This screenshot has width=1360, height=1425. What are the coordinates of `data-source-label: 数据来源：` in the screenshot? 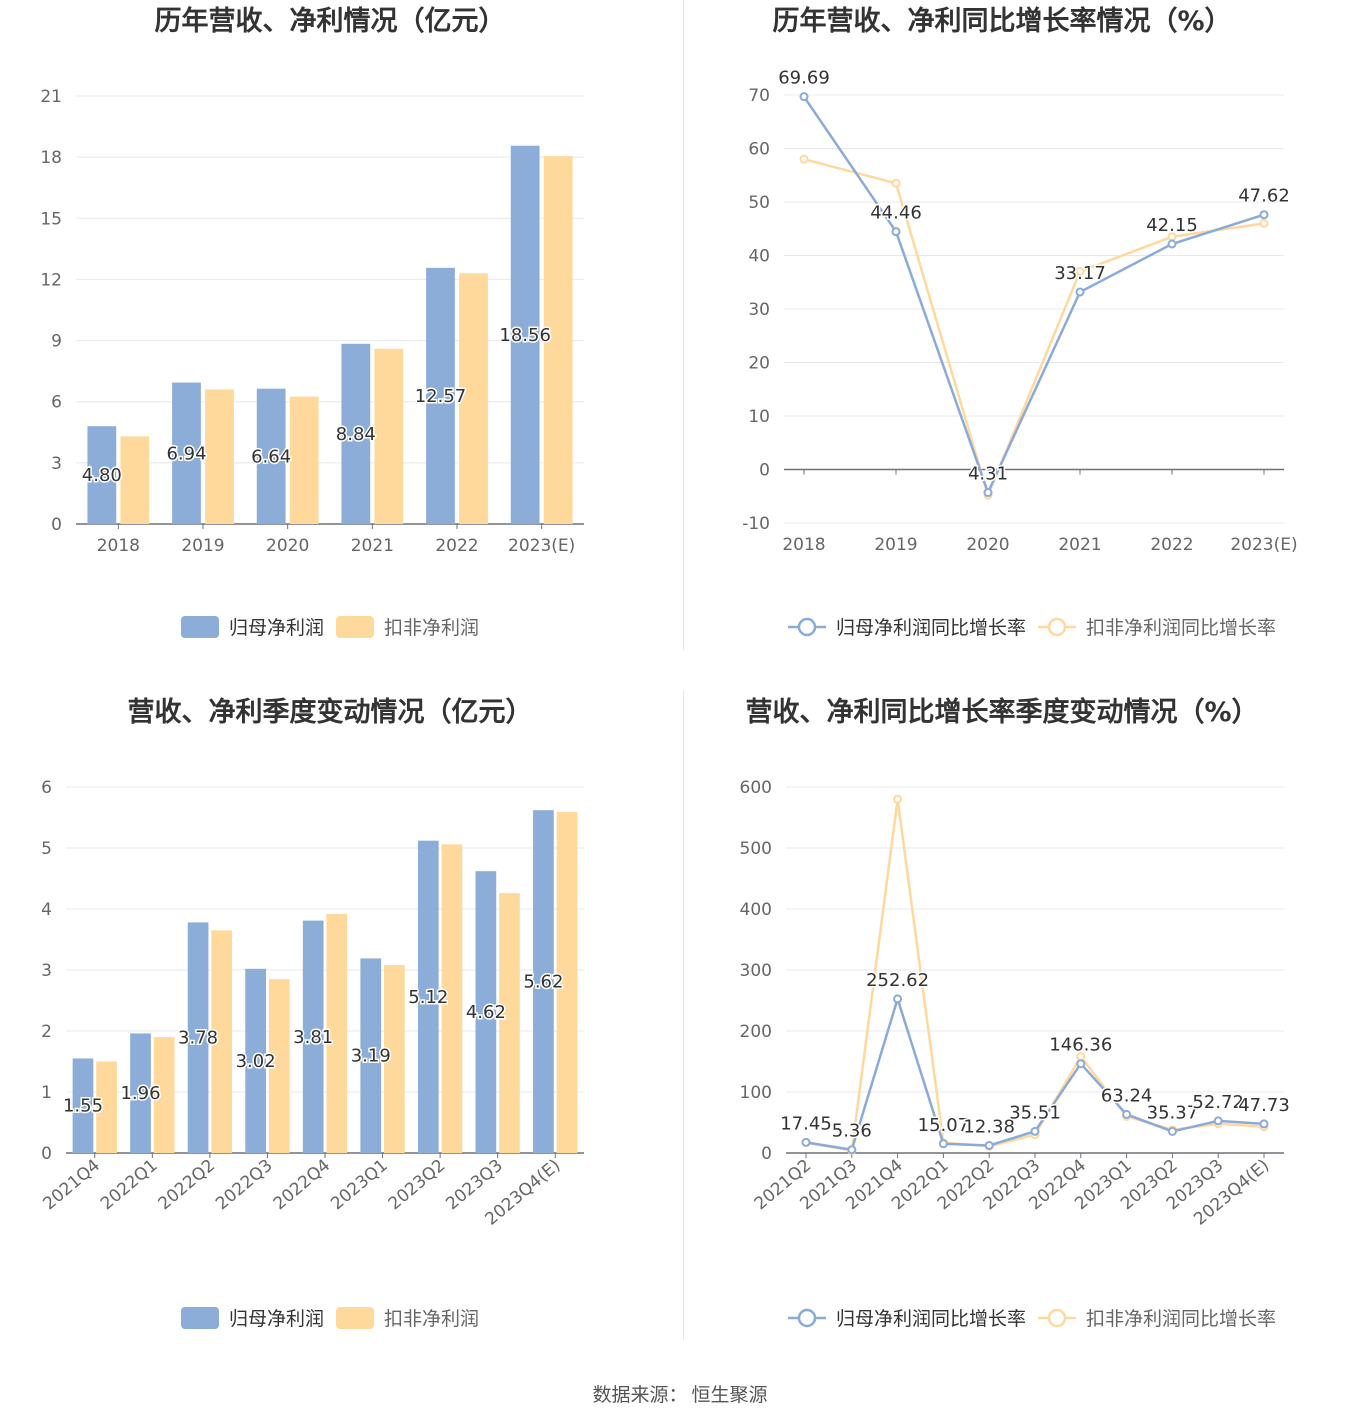 It's located at (640, 1395).